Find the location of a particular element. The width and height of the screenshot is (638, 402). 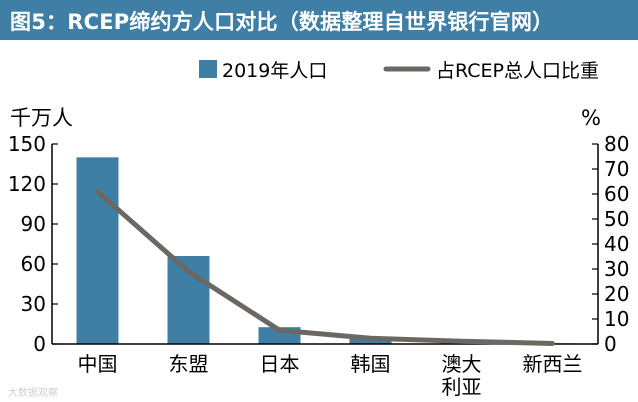

y-right-tick-label: 0 is located at coordinates (610, 344).